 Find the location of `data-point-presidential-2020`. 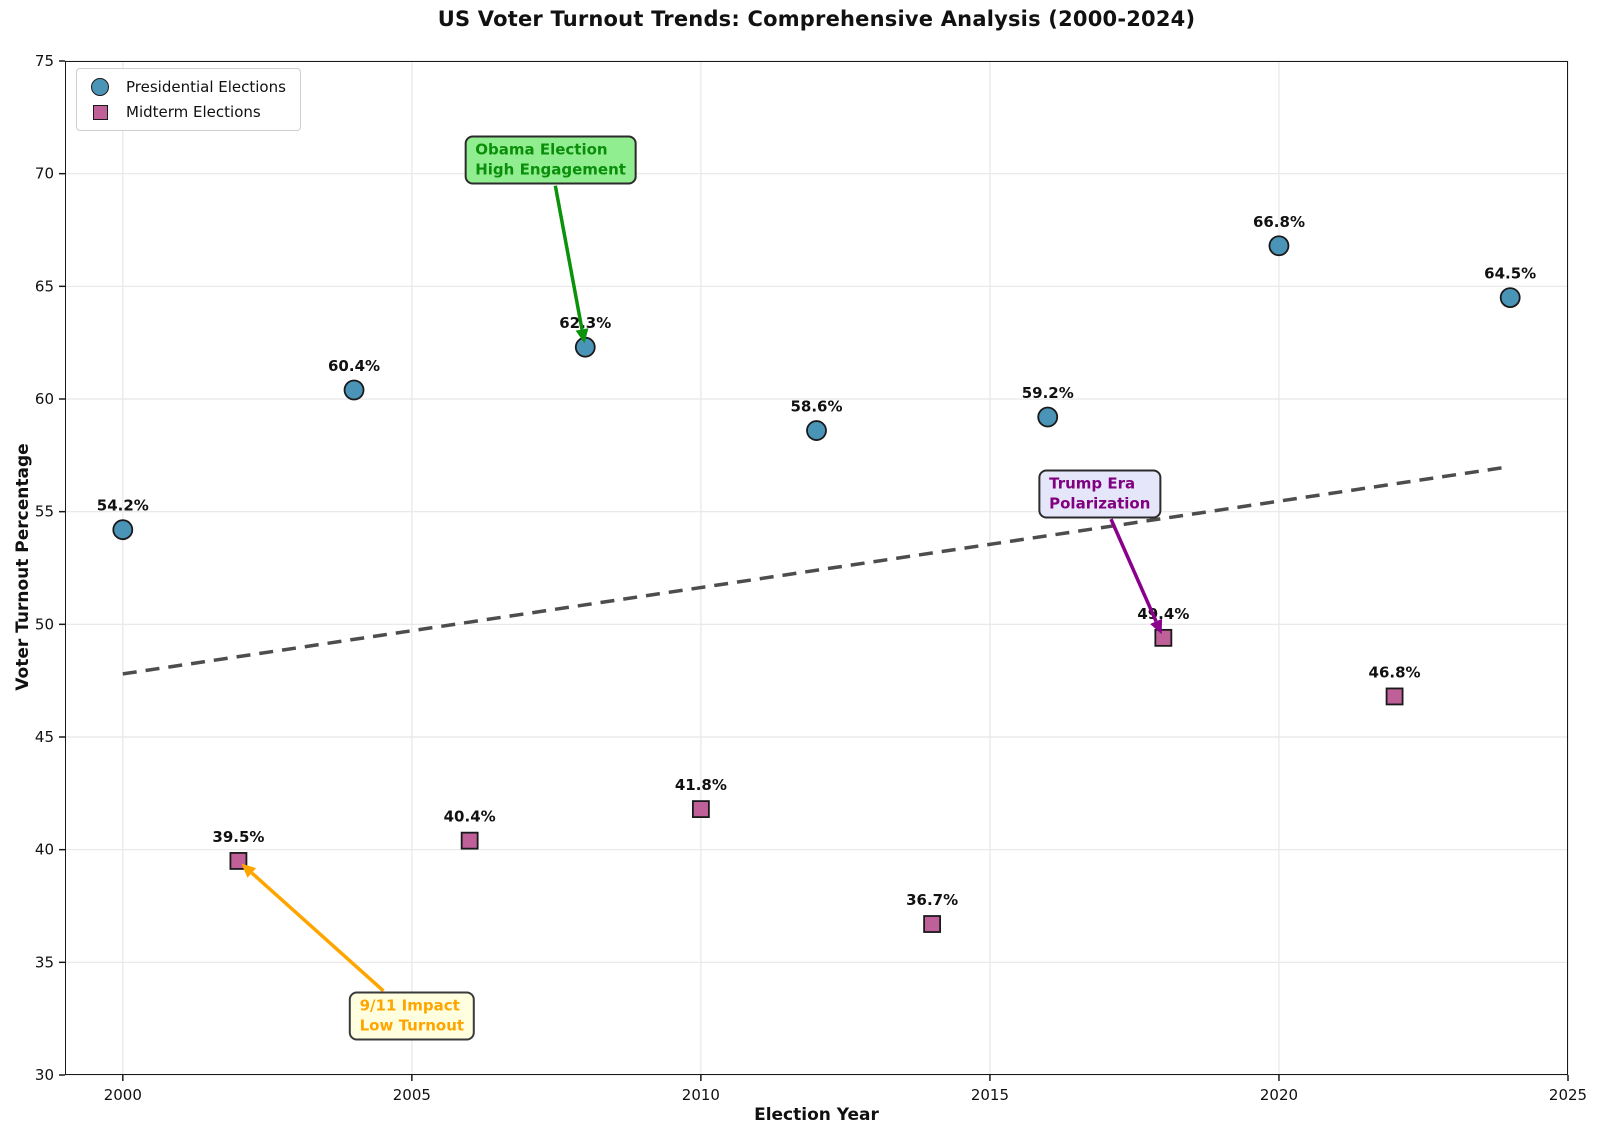

data-point-presidential-2020 is located at coordinates (1279, 246).